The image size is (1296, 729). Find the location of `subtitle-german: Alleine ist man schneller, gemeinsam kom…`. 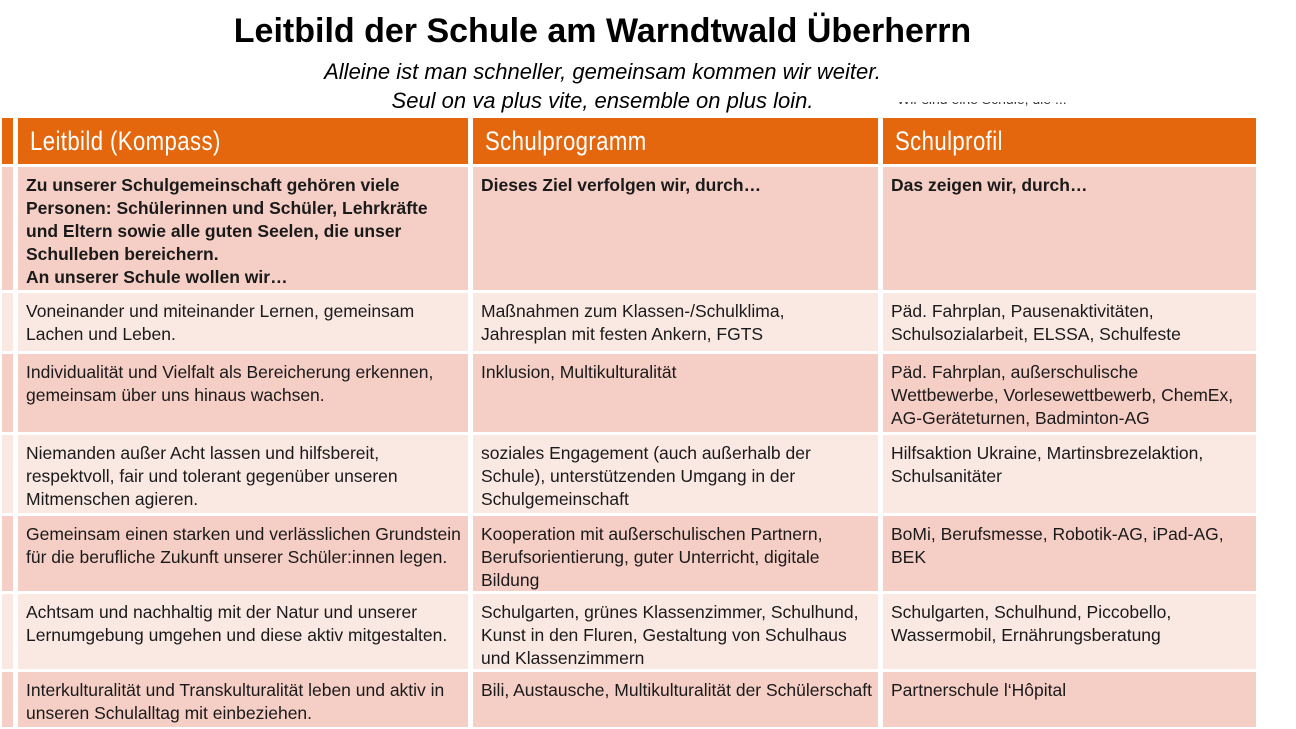

subtitle-german: Alleine ist man schneller, gemeinsam kom… is located at coordinates (602, 71).